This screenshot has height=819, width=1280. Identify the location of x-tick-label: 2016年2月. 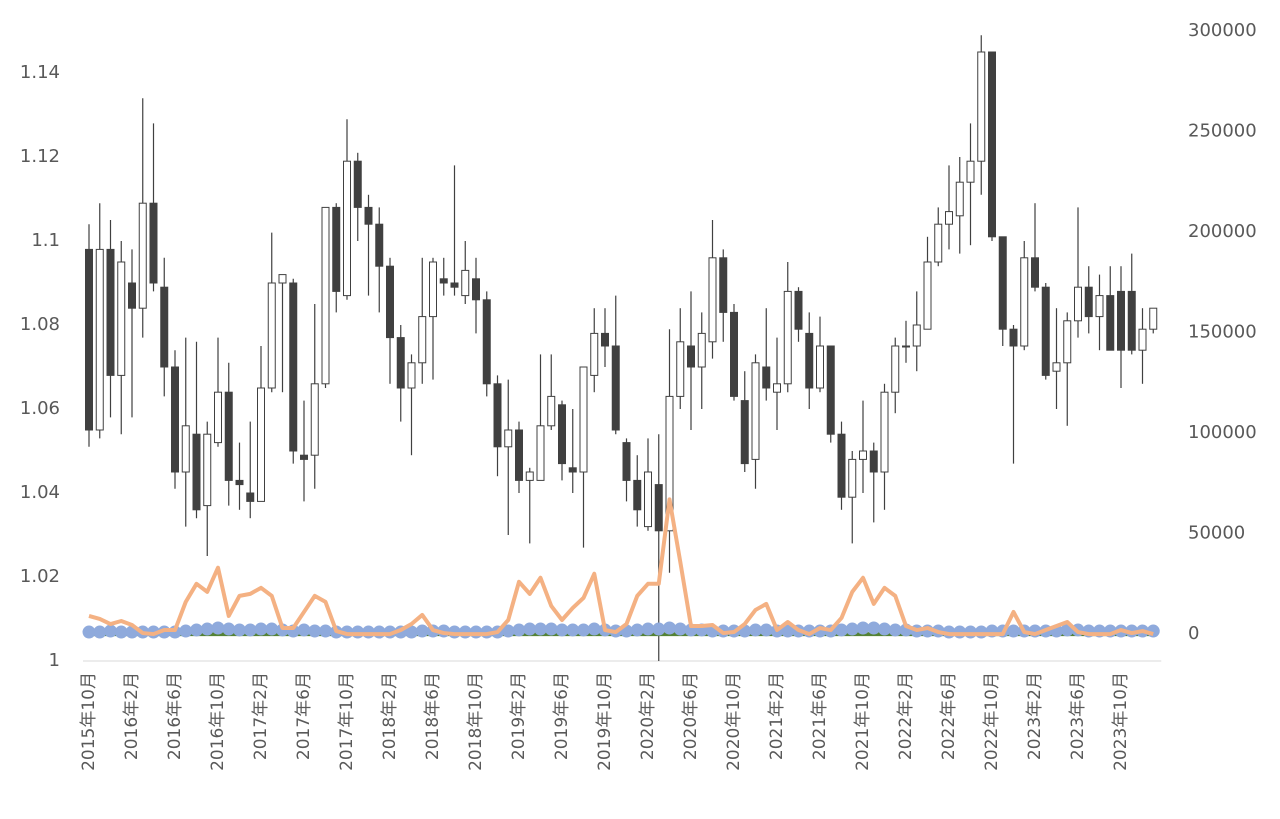
(132, 716).